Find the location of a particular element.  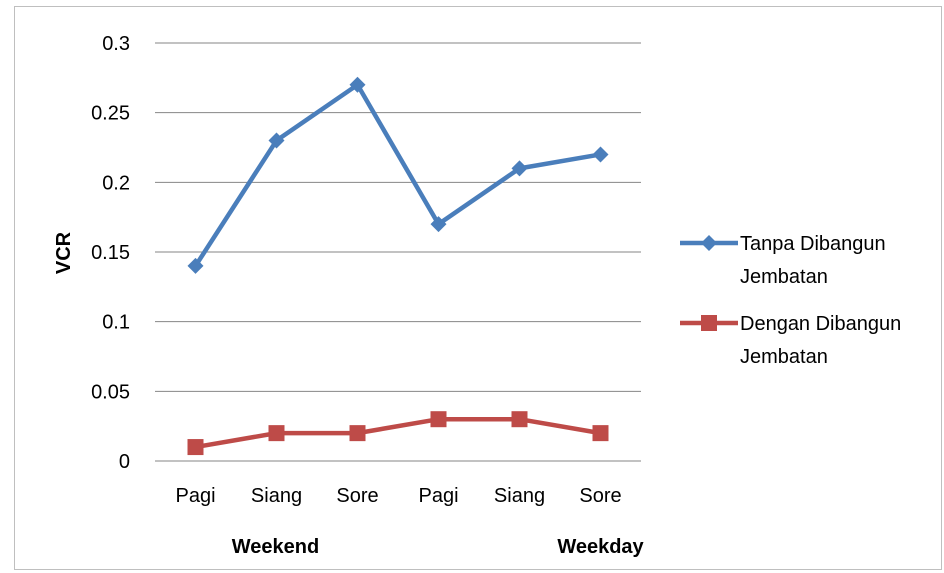

x-group-labels: Weekend Weekday is located at coordinates (438, 547).